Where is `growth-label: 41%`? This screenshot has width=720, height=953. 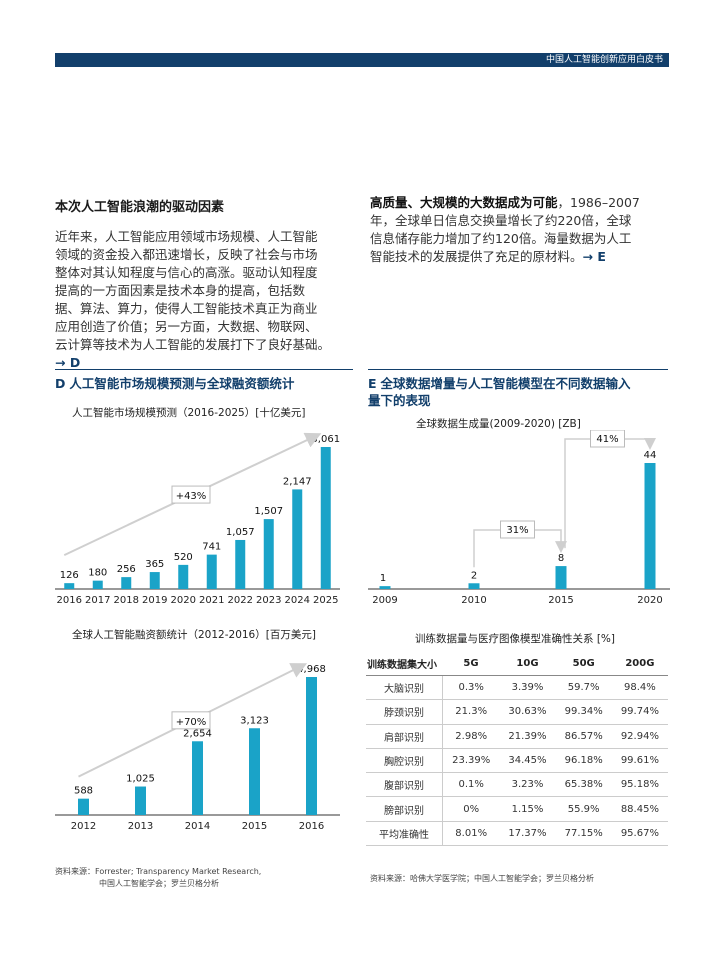
growth-label: 41% is located at coordinates (607, 439).